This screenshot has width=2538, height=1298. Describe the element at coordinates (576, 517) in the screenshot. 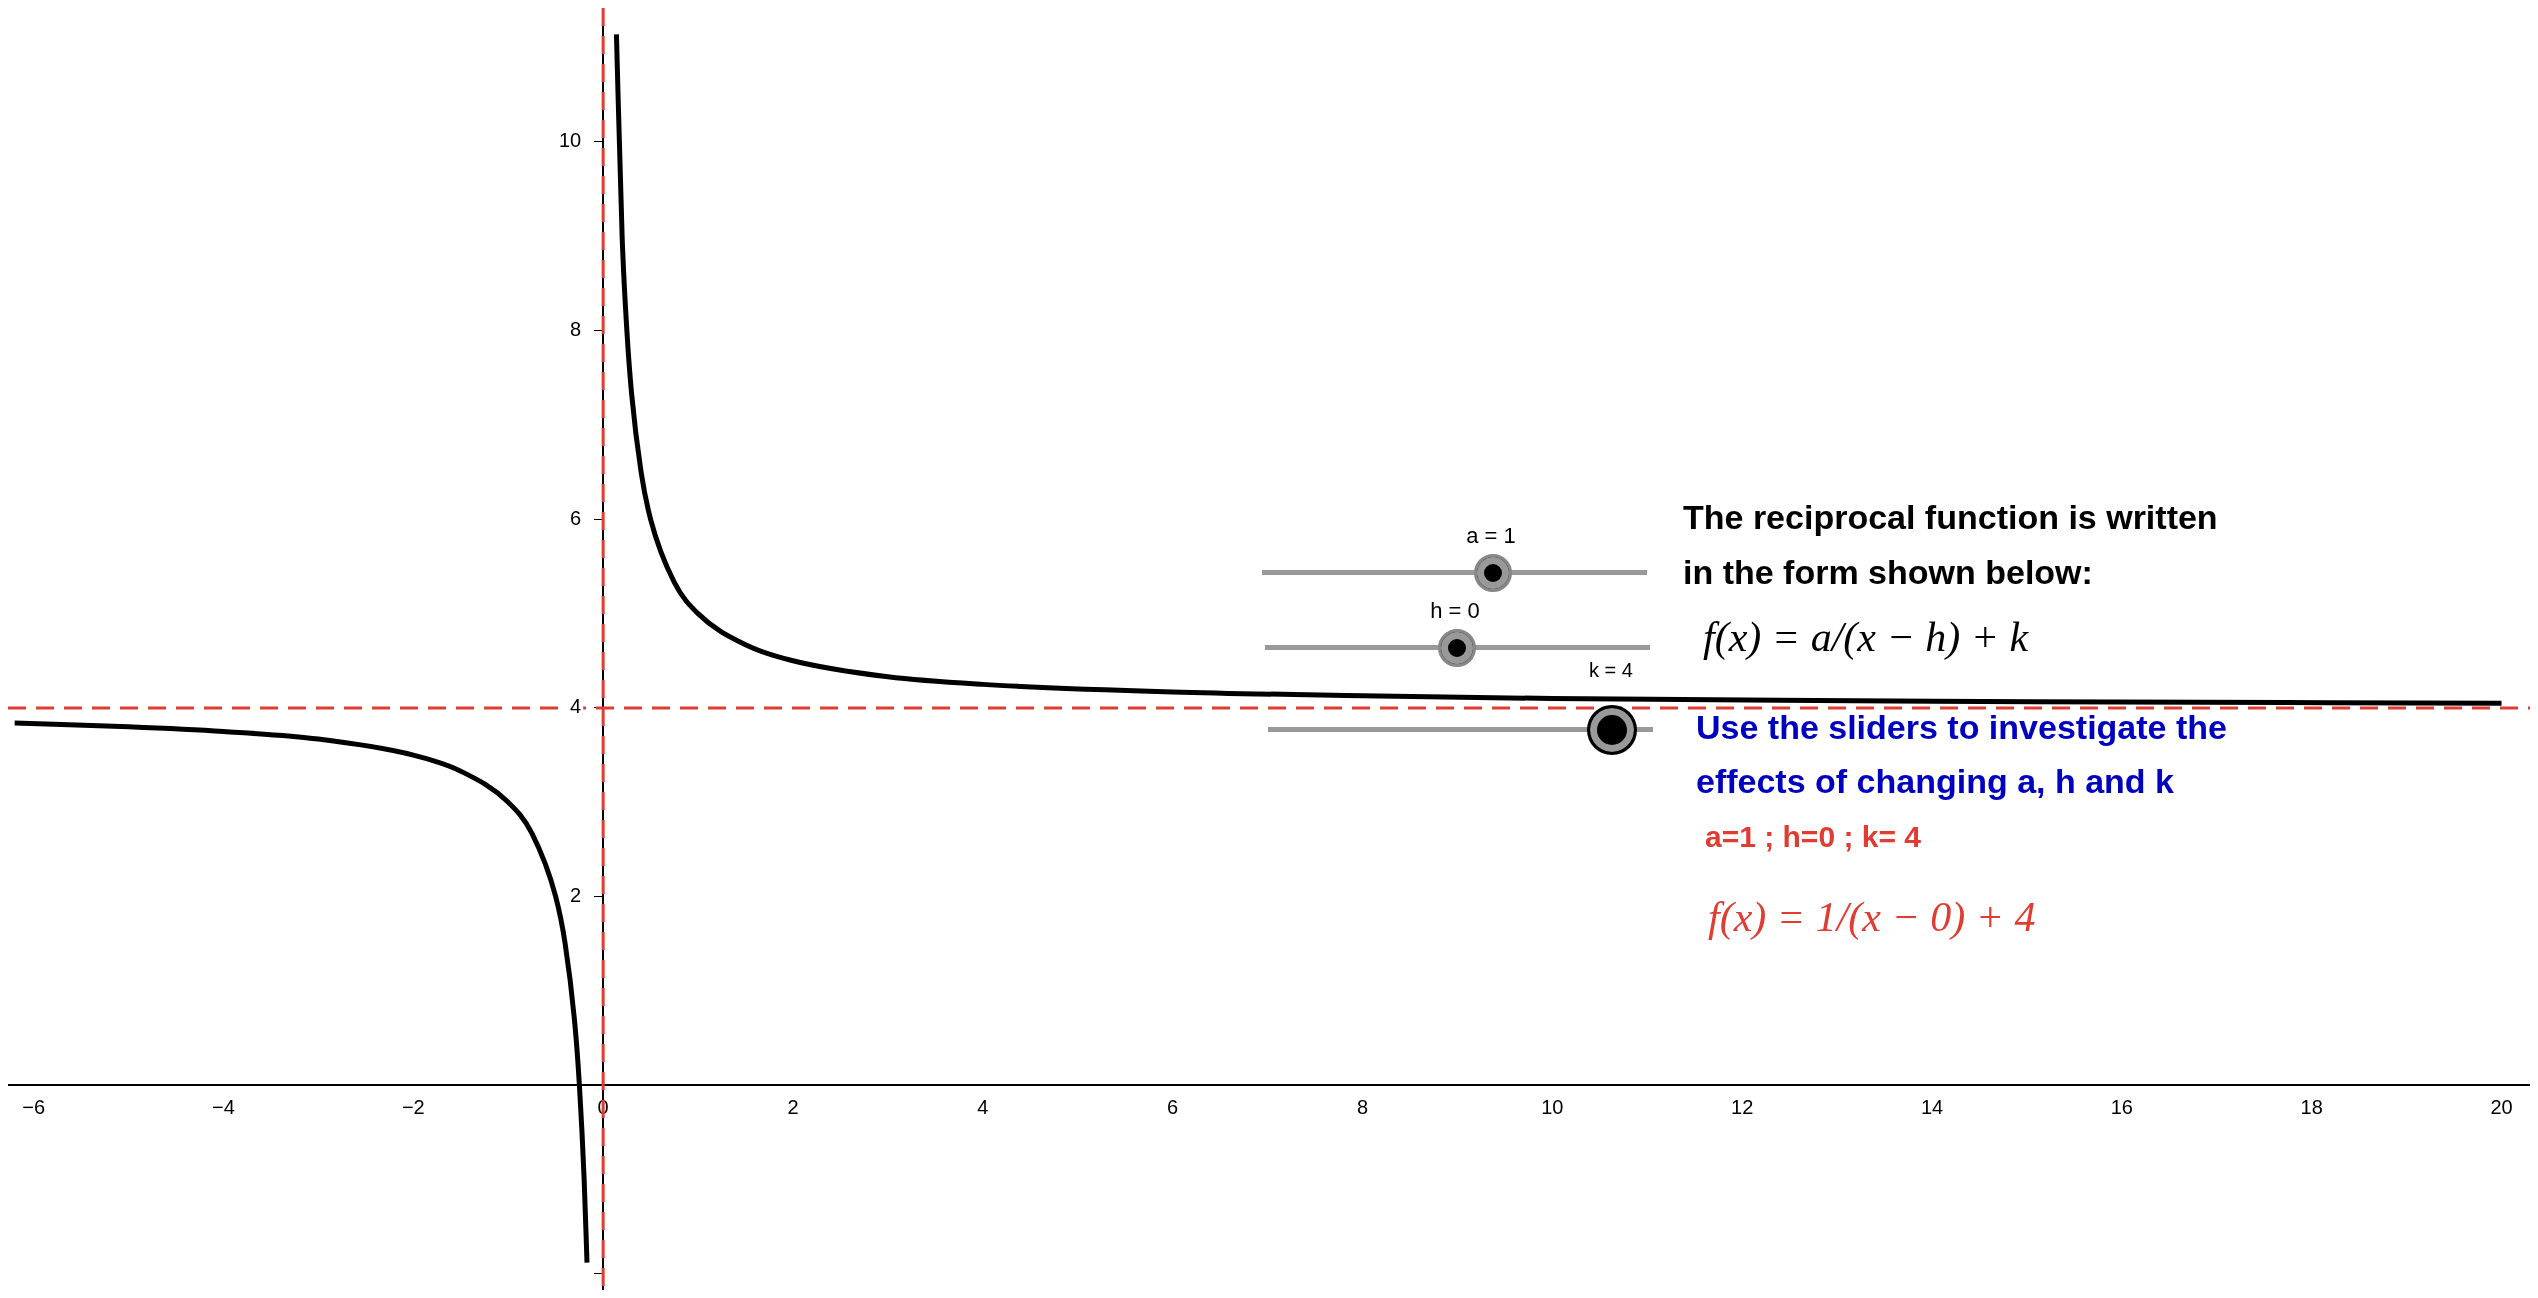

I see `y-tick-label: 6` at that location.